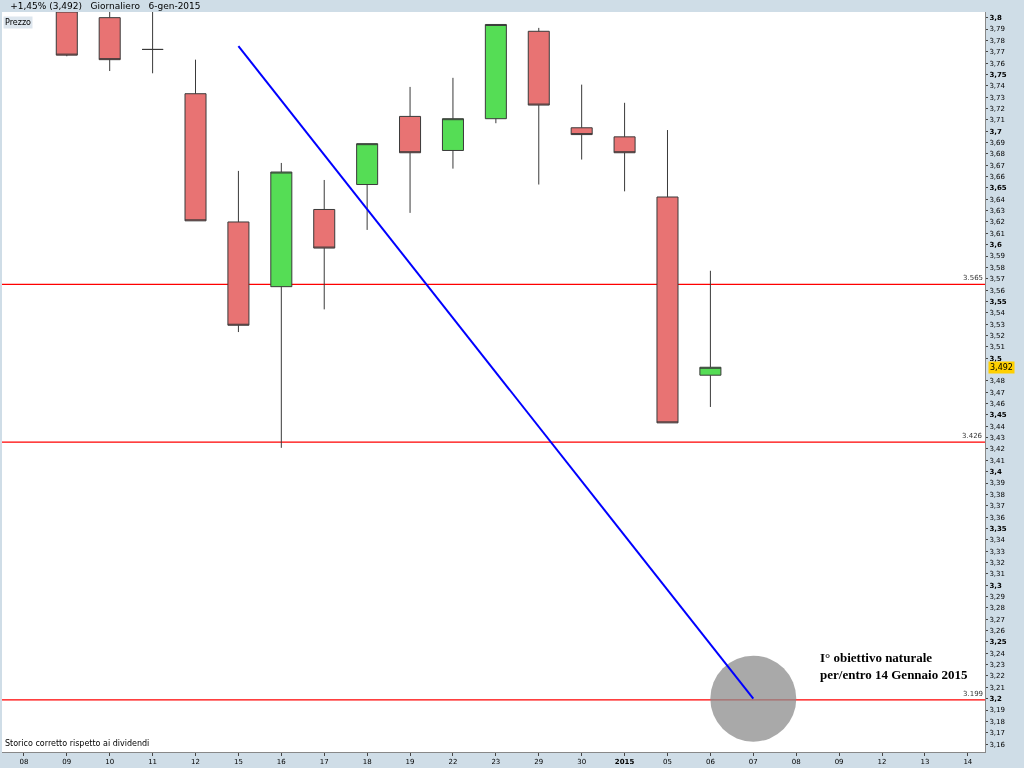  What do you see at coordinates (894, 666) in the screenshot?
I see `annotation: I° obiettivo naturale per/entro 14 Gennaio 2015` at bounding box center [894, 666].